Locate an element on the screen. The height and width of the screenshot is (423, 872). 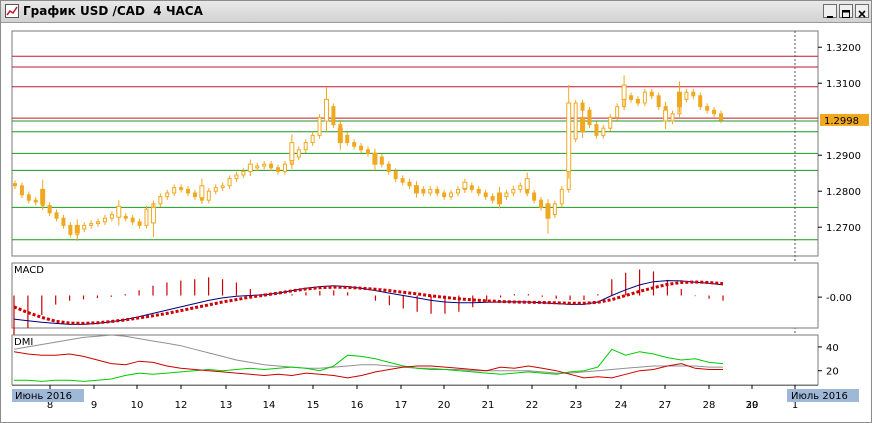
window-title: График USD /CAD 4 ЧАСА is located at coordinates (113, 11).